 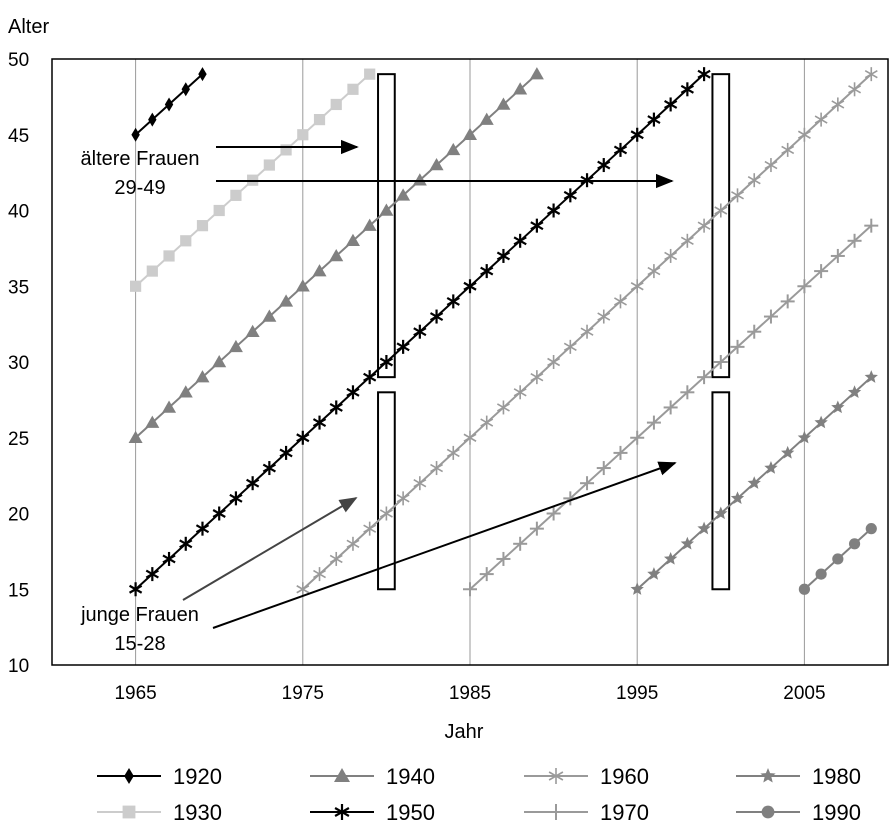 I want to click on x-tick-labels: 1965 1975 1985 1995 2005, so click(x=469, y=693).